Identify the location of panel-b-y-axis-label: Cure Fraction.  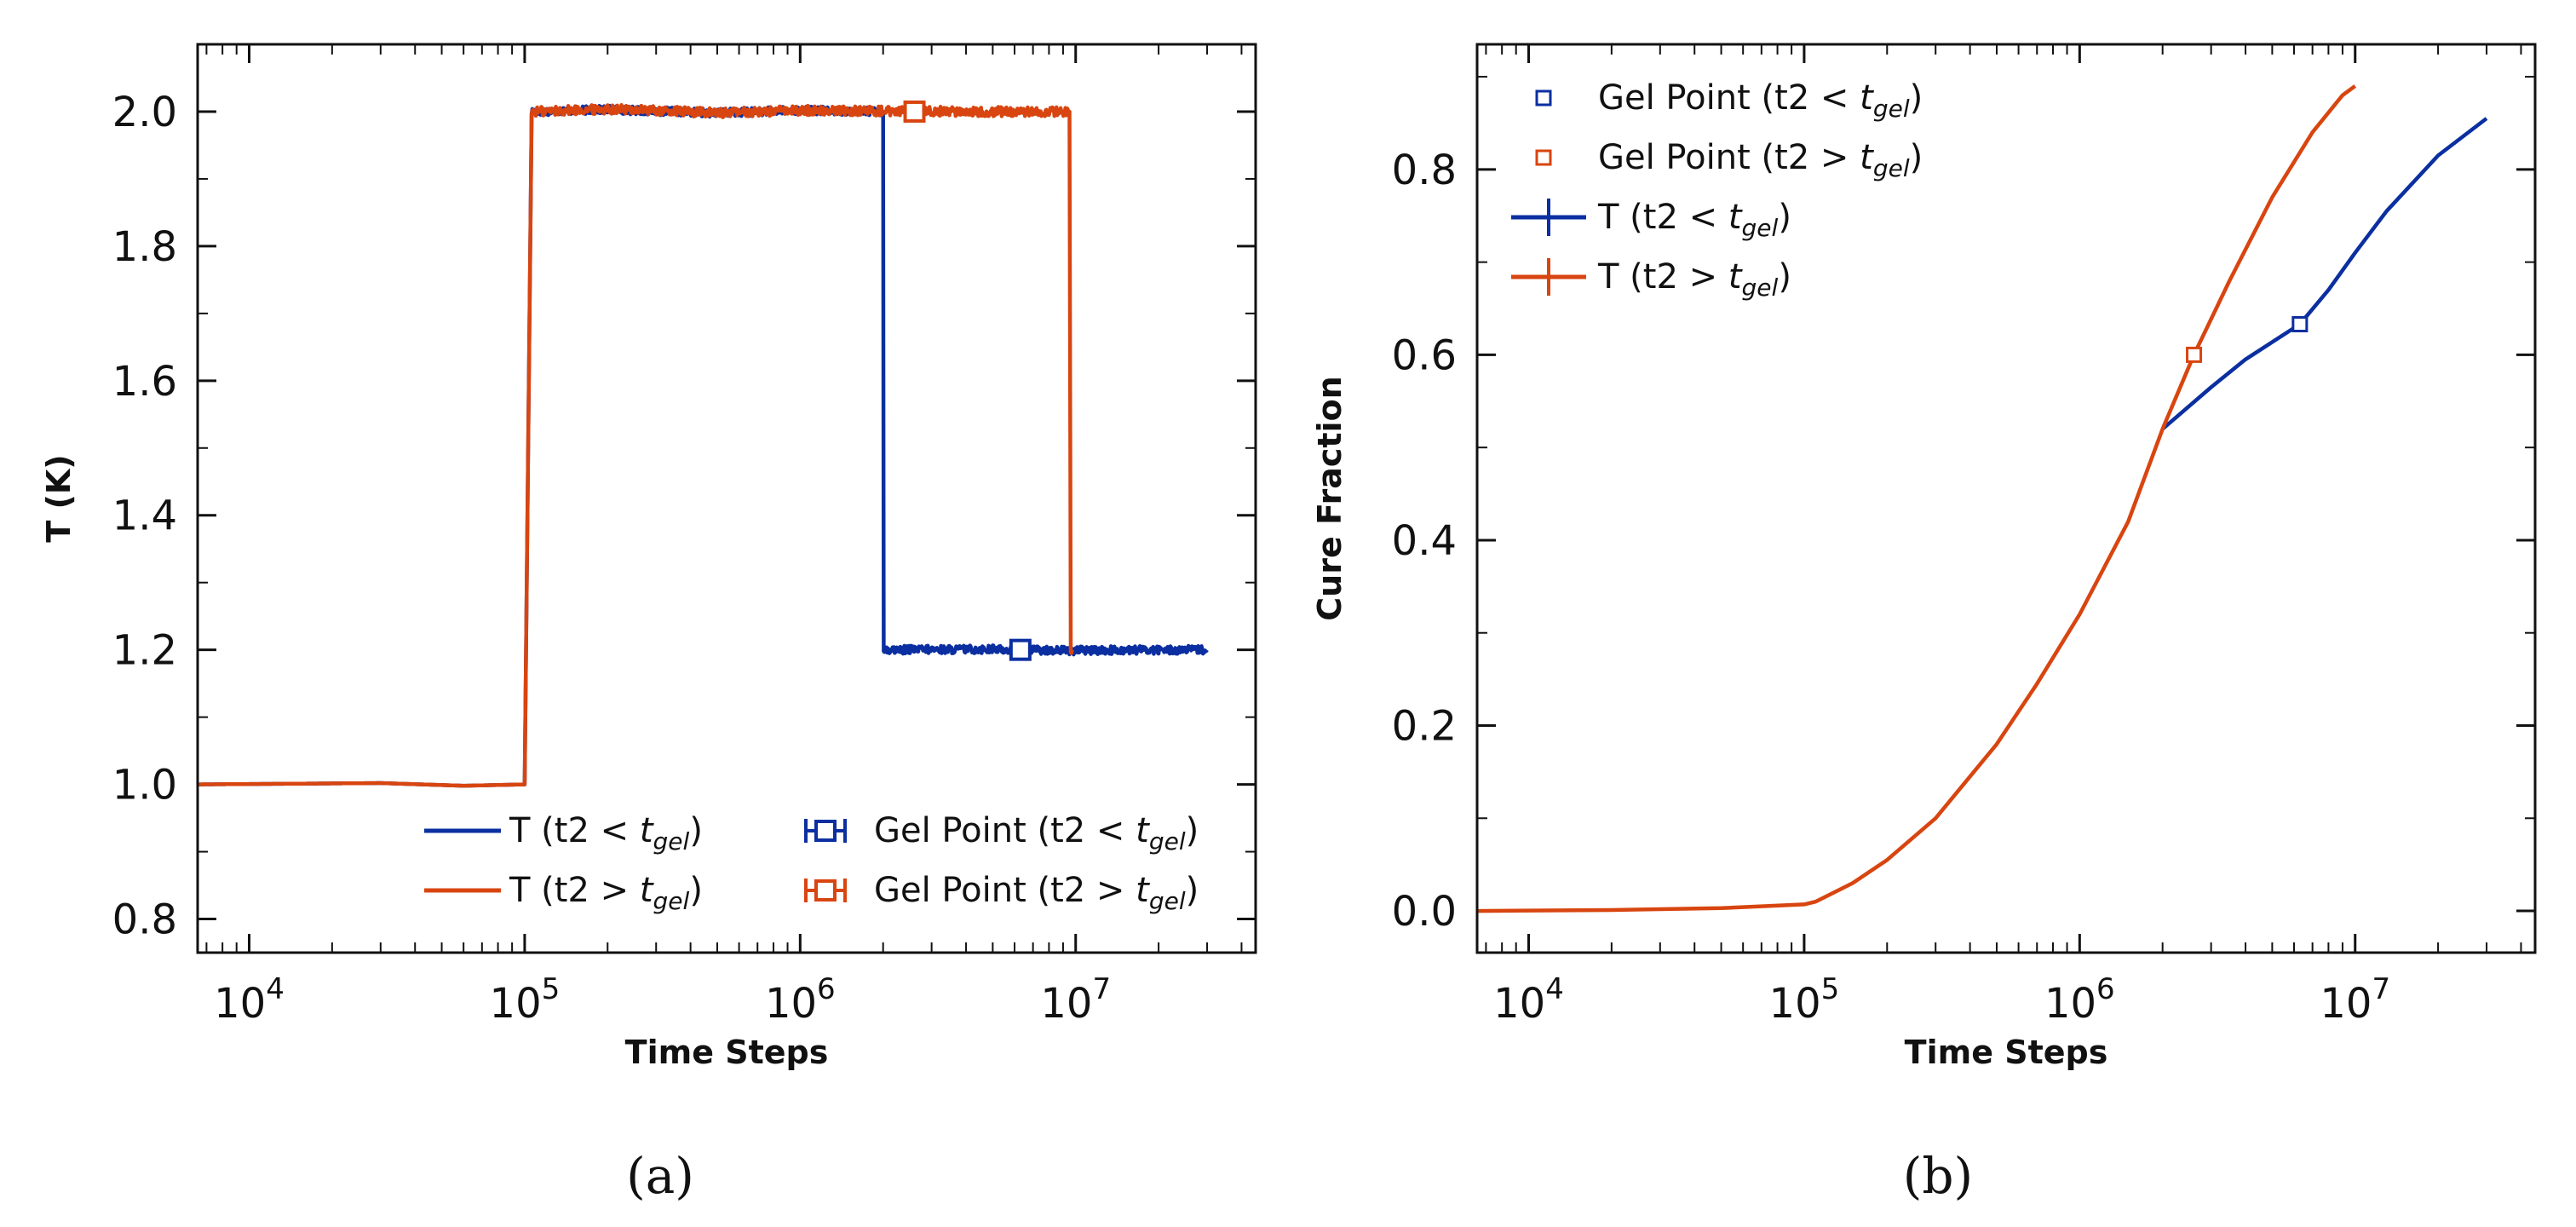
(1330, 498).